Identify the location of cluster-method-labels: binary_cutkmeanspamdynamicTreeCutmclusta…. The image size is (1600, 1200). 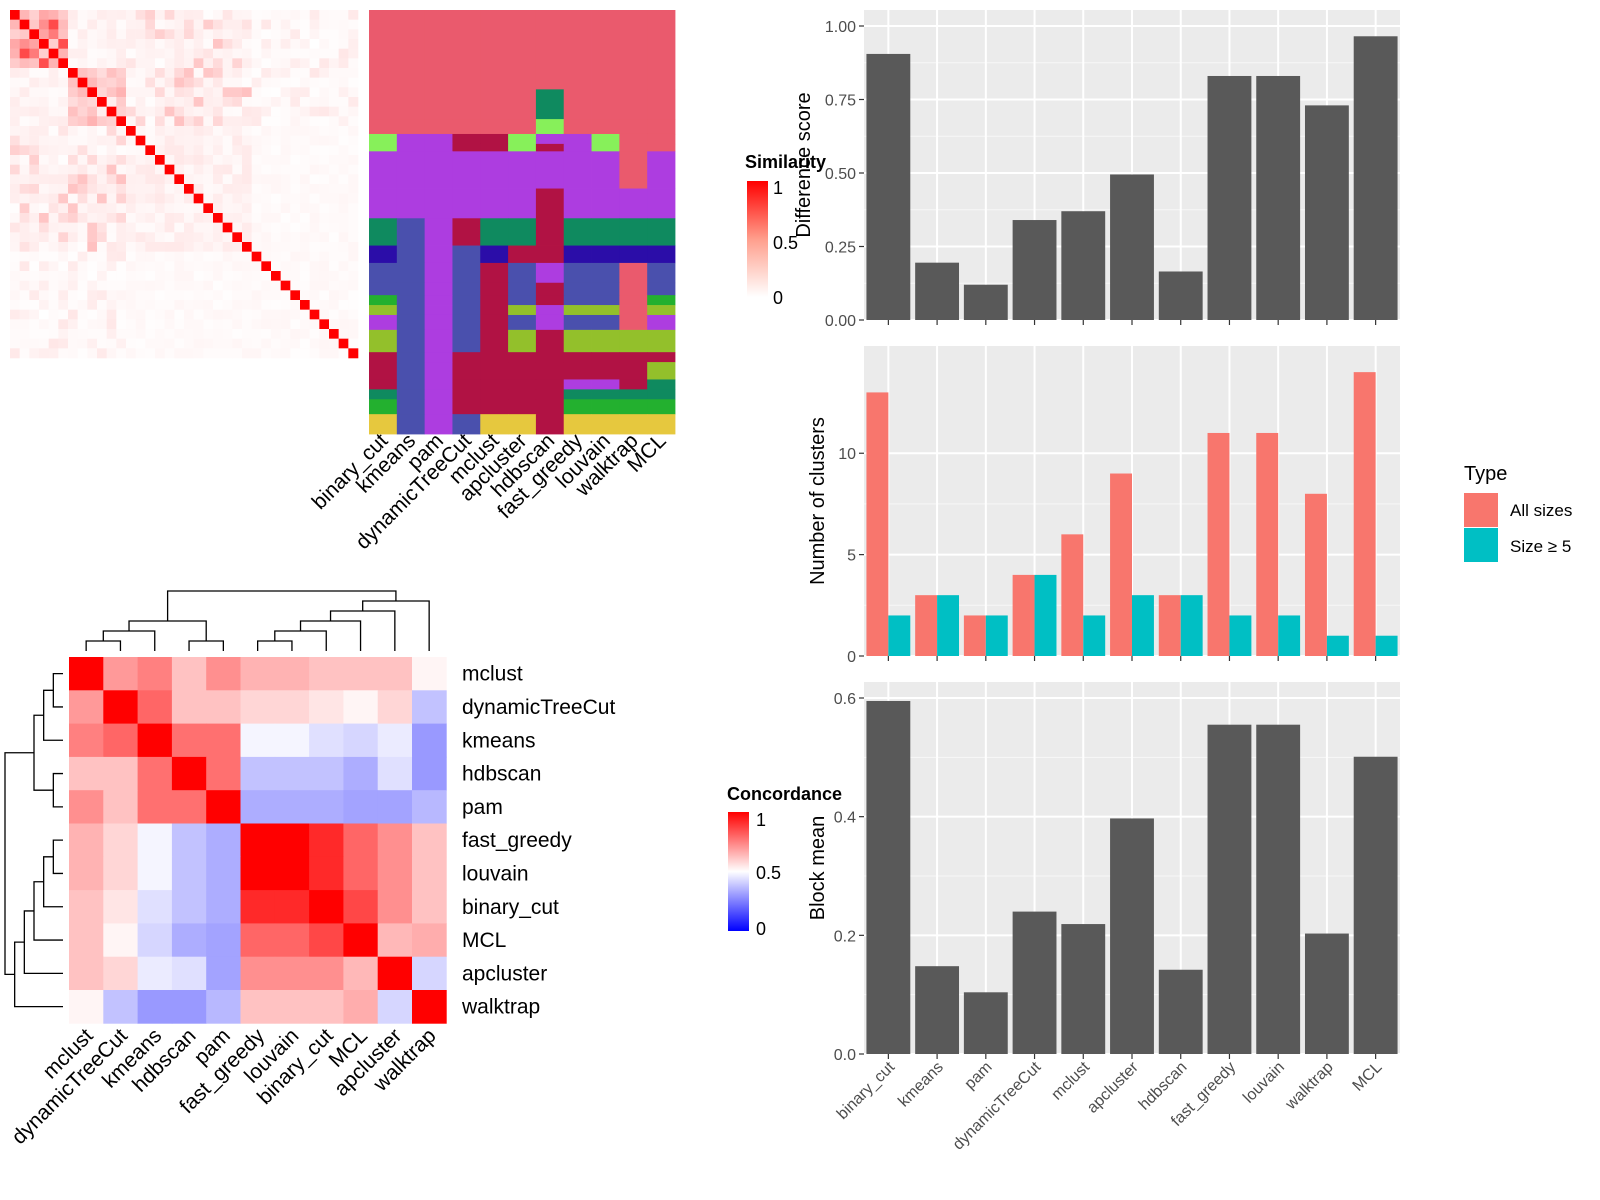
(489, 491).